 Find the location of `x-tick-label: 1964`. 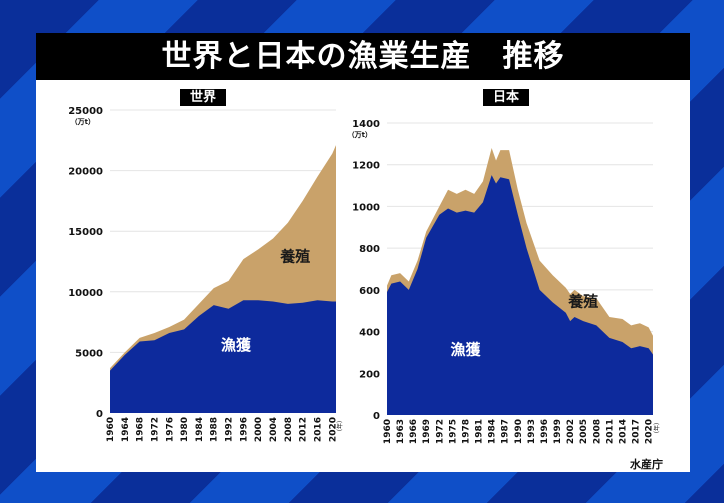

x-tick-label: 1964 is located at coordinates (126, 429).